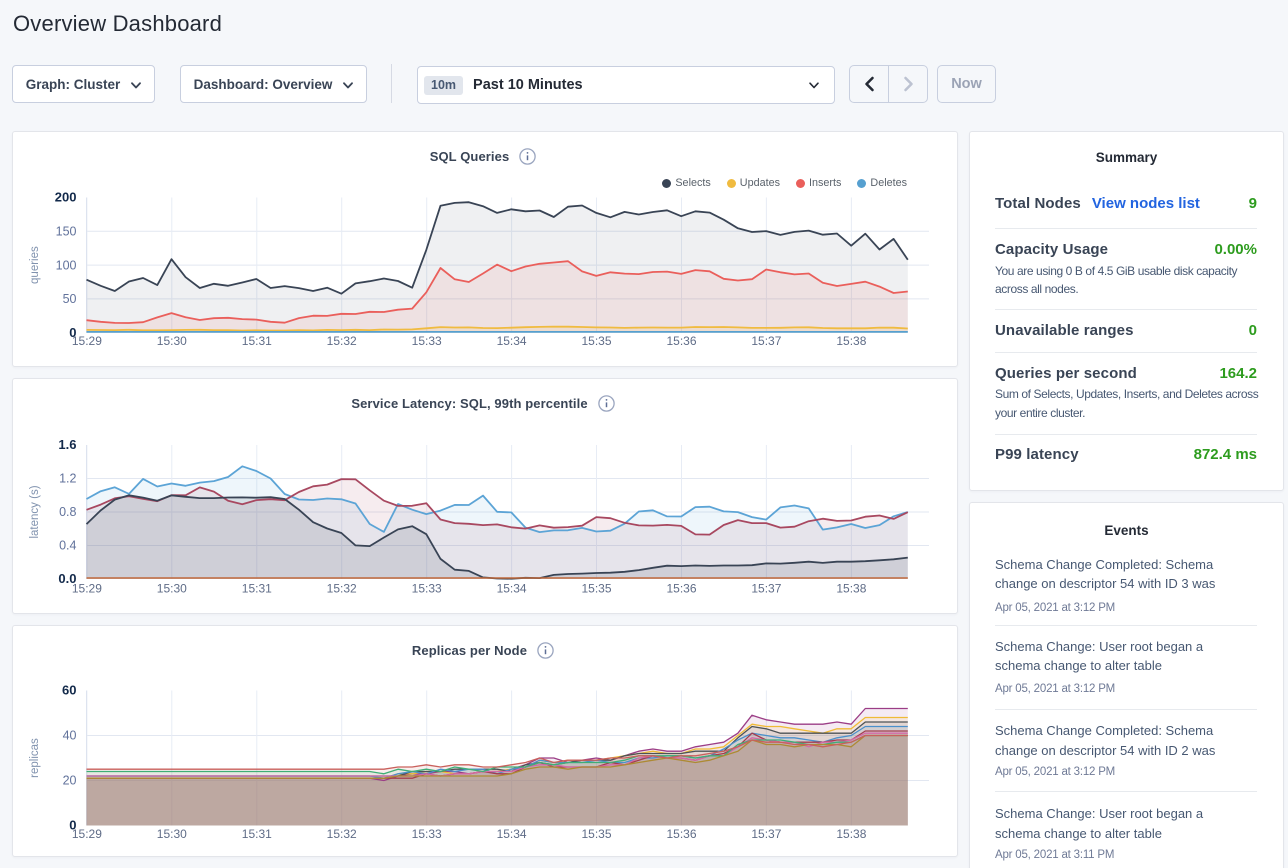 The height and width of the screenshot is (868, 1288). I want to click on svg-text: 20, so click(70, 781).